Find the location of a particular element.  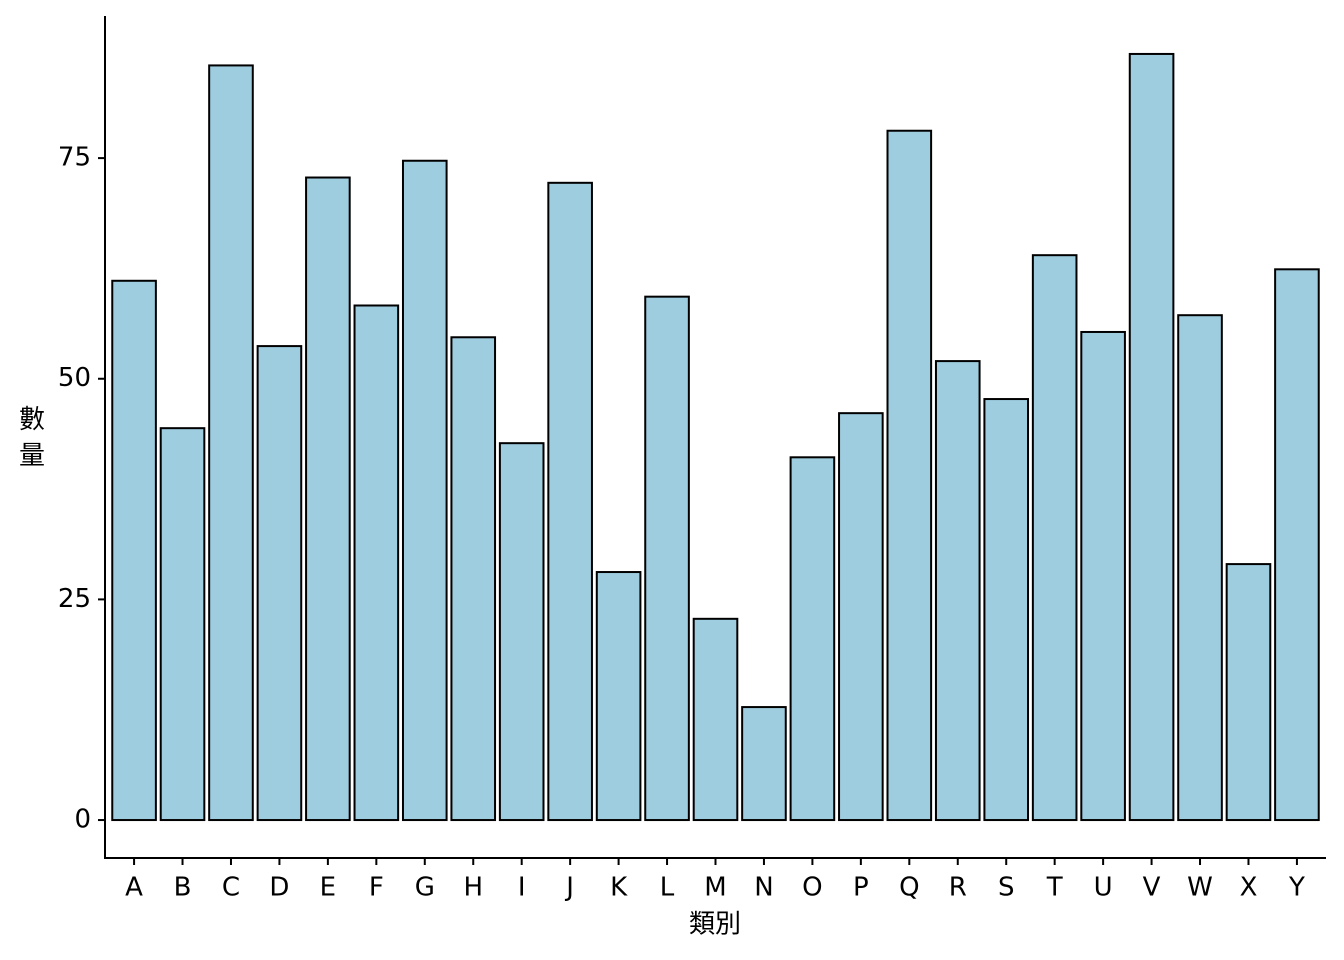

x-tick-label: W is located at coordinates (1200, 888).